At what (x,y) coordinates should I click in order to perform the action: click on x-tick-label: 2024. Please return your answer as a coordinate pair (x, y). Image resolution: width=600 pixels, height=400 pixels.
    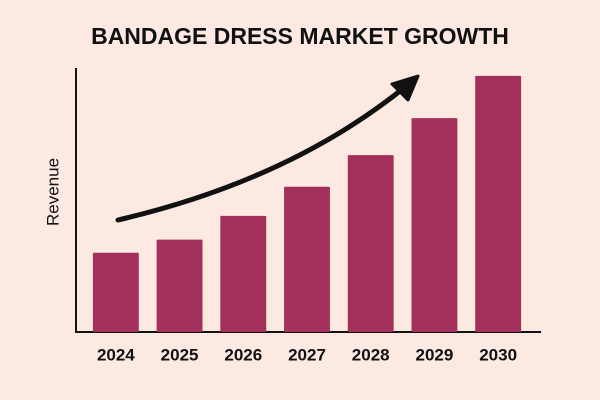
    Looking at the image, I should click on (116, 354).